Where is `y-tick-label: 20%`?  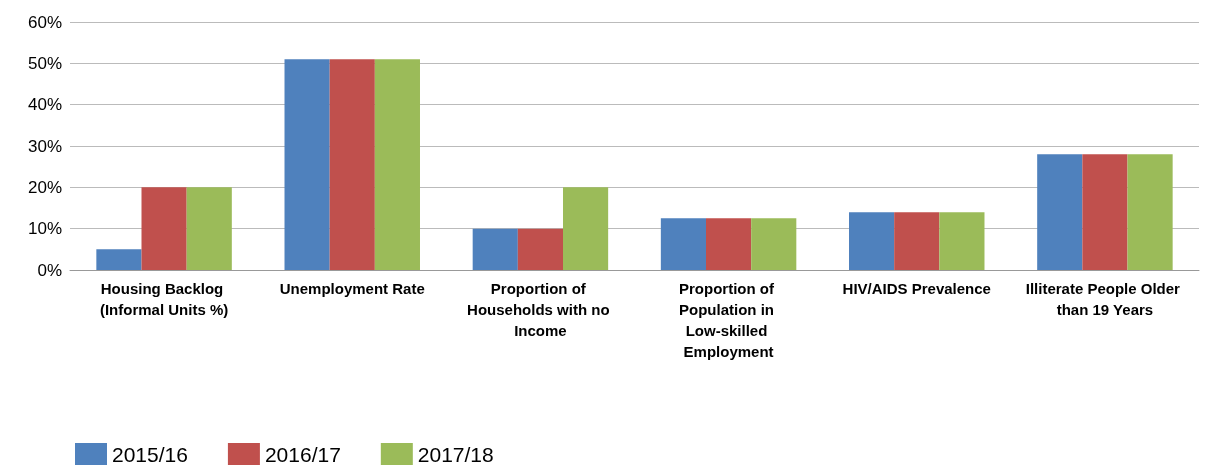 y-tick-label: 20% is located at coordinates (44, 187).